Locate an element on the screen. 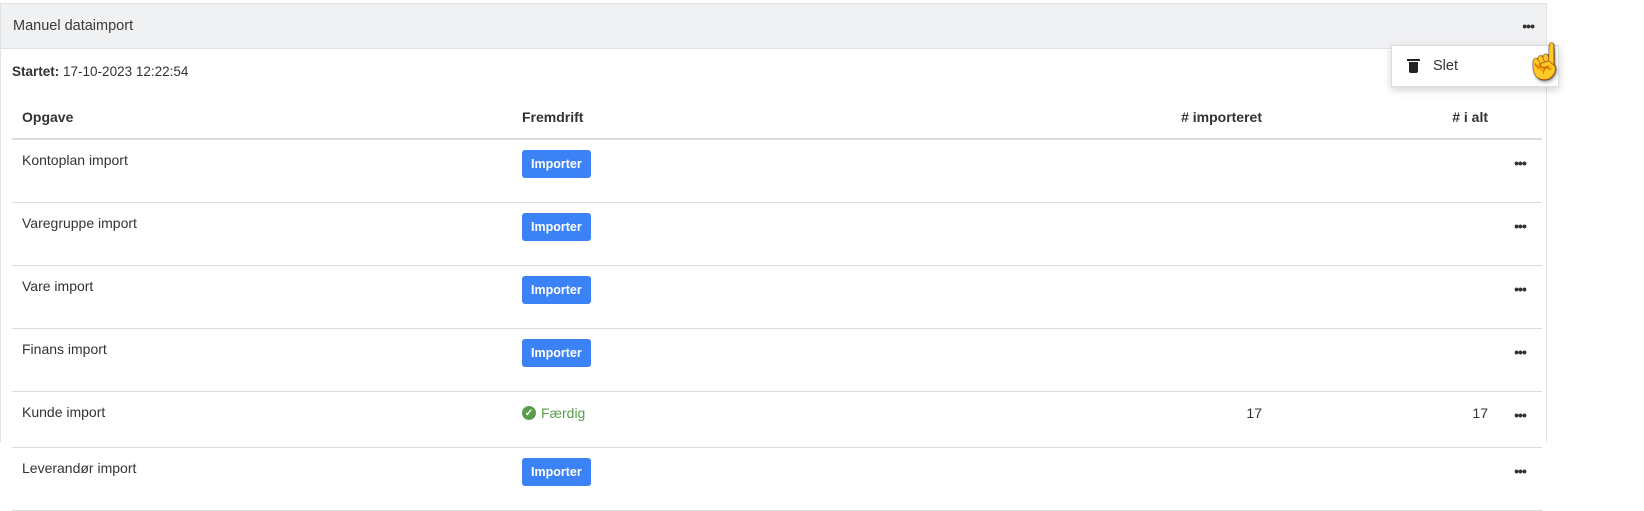 The width and height of the screenshot is (1644, 511). status-label: Færdig is located at coordinates (563, 413).